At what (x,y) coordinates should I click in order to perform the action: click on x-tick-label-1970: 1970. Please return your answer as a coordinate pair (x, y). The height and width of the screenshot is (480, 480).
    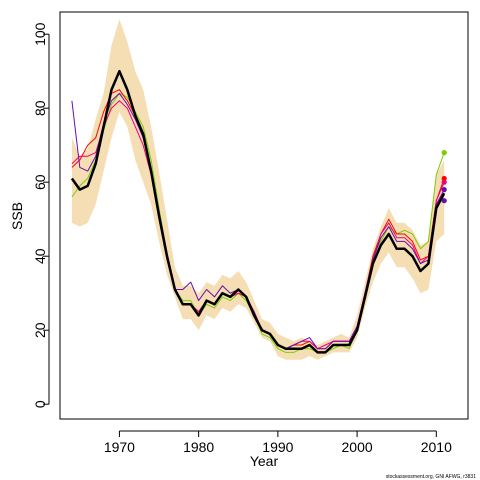
    Looking at the image, I should click on (119, 447).